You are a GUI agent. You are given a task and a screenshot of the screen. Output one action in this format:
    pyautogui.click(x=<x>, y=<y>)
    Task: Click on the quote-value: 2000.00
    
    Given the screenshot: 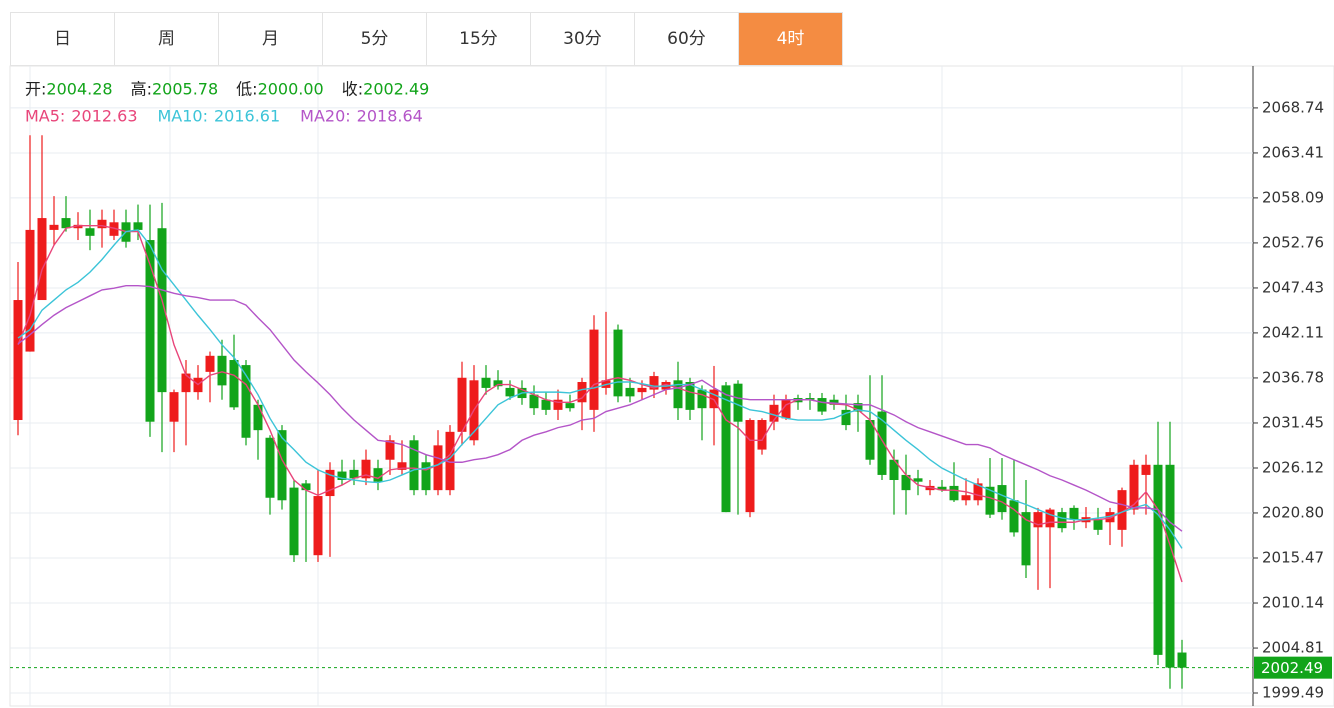 What is the action you would take?
    pyautogui.click(x=291, y=89)
    